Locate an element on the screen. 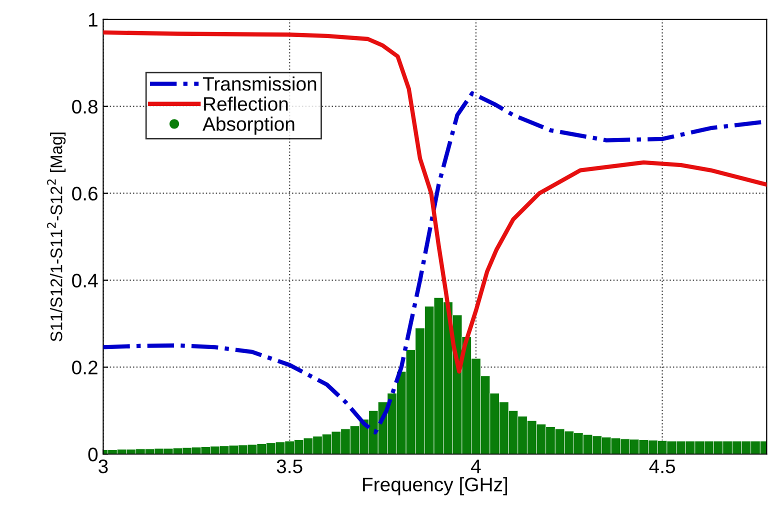 The image size is (776, 525). y-axis-title: S11/S12/1-S11$^{2}$-S12$^{2}$ [Mag] is located at coordinates (56, 237).